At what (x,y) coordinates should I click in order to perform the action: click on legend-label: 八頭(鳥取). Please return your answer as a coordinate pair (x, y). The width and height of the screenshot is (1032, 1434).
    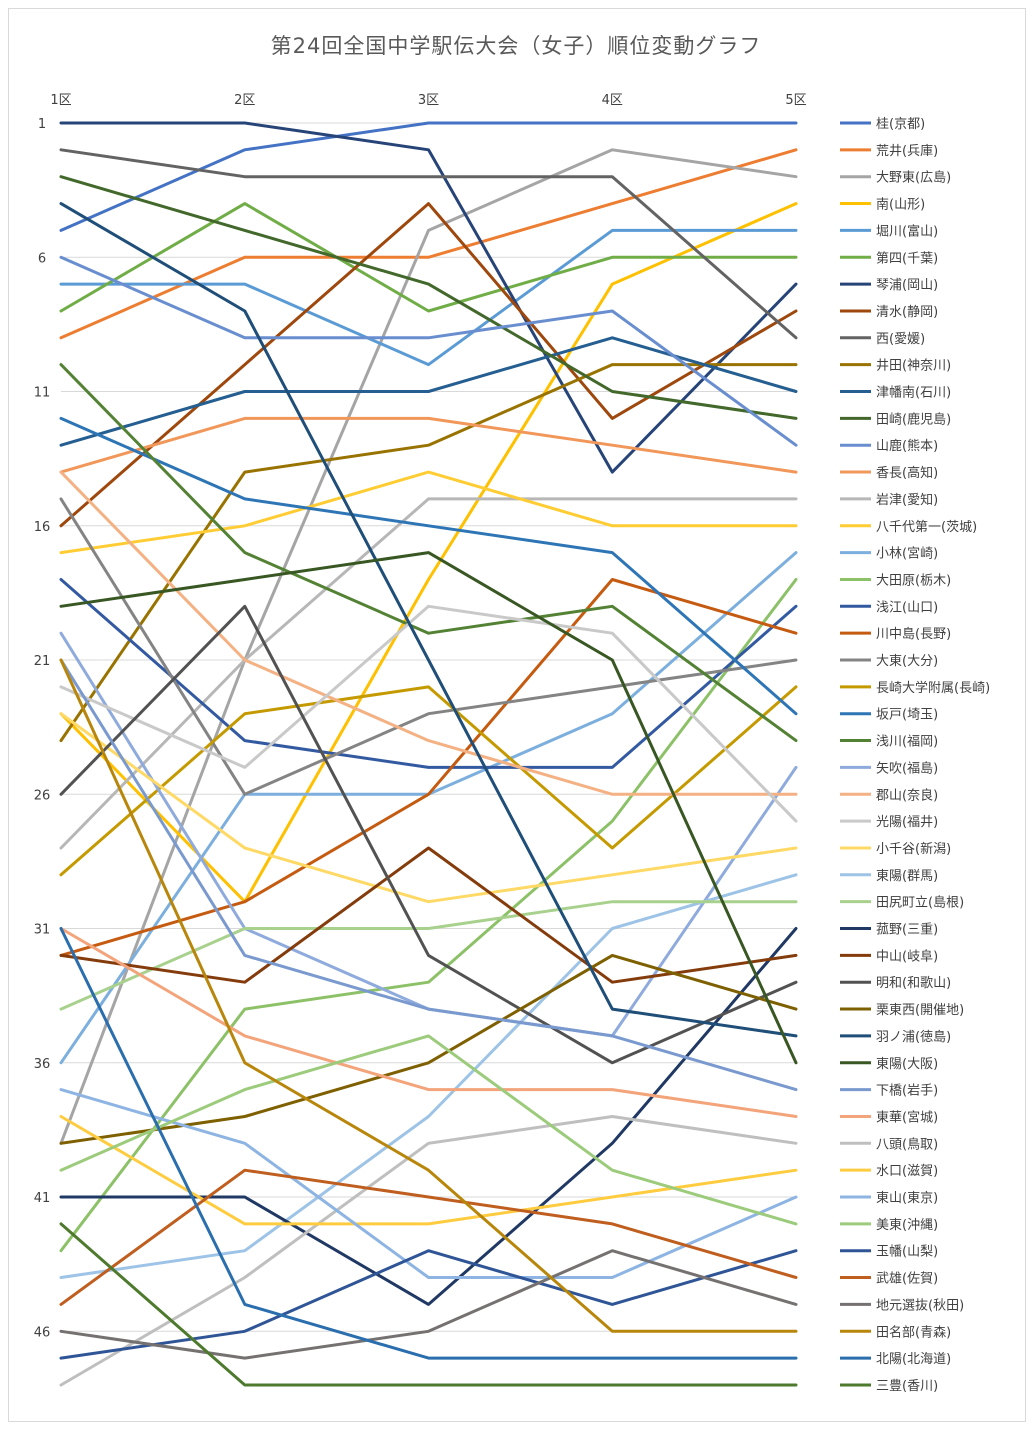
    Looking at the image, I should click on (907, 1144).